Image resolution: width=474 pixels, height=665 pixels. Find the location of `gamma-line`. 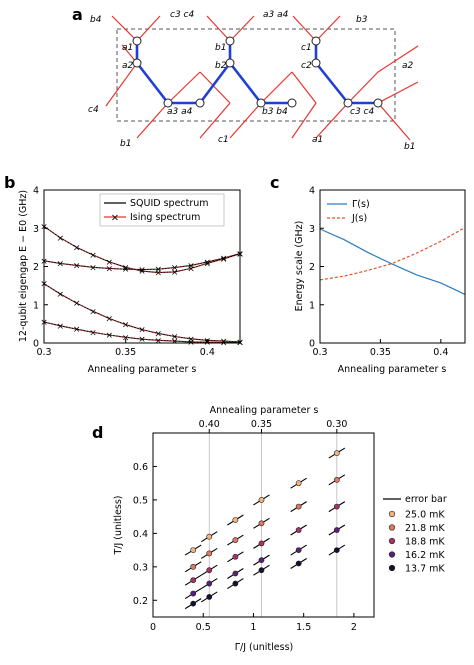

gamma-line is located at coordinates (392, 261).